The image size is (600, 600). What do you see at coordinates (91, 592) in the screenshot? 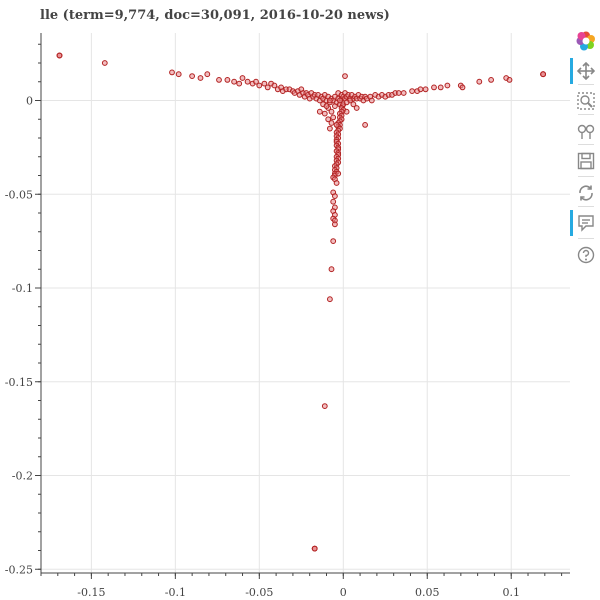
I see `x-tick-label: -0.15` at bounding box center [91, 592].